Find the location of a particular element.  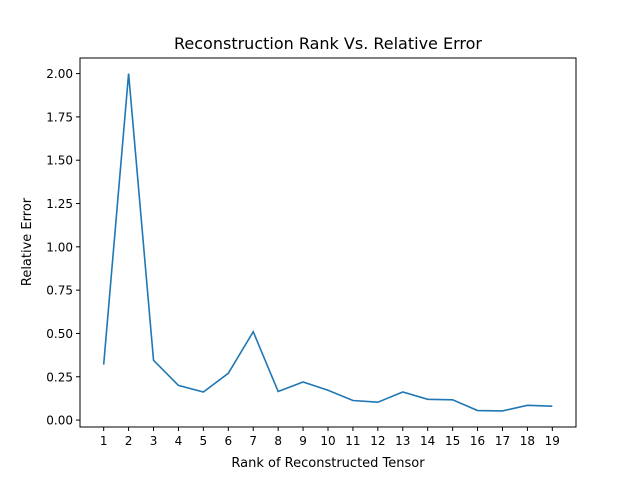

y-tick-label: 2.00 is located at coordinates (59, 74).